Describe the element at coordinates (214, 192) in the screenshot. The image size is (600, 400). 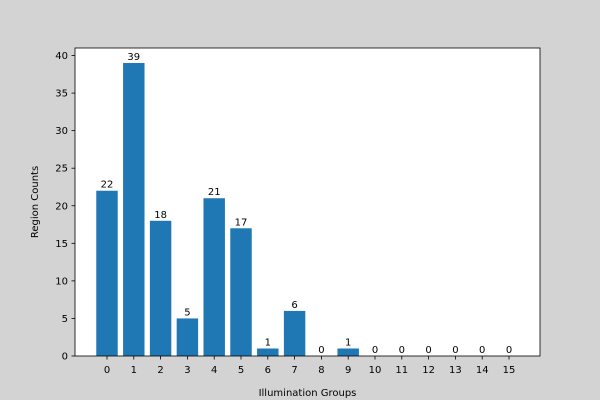
I see `data-label-4: 21` at that location.